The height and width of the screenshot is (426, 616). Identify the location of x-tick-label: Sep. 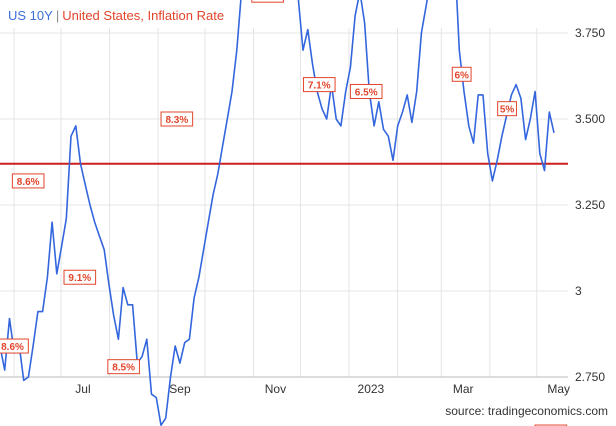
(180, 389).